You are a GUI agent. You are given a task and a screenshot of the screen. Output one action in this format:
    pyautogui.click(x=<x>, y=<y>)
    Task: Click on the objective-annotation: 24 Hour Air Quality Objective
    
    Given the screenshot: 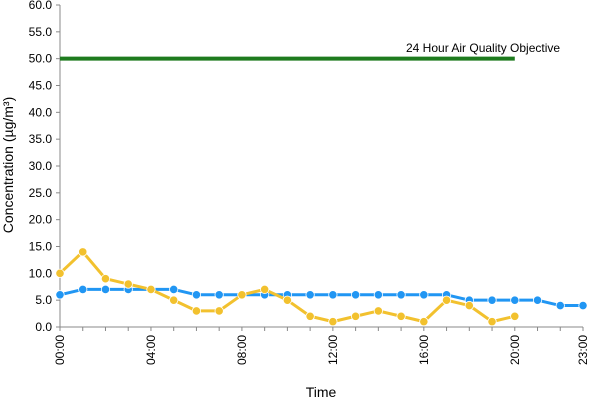 What is the action you would take?
    pyautogui.click(x=483, y=48)
    